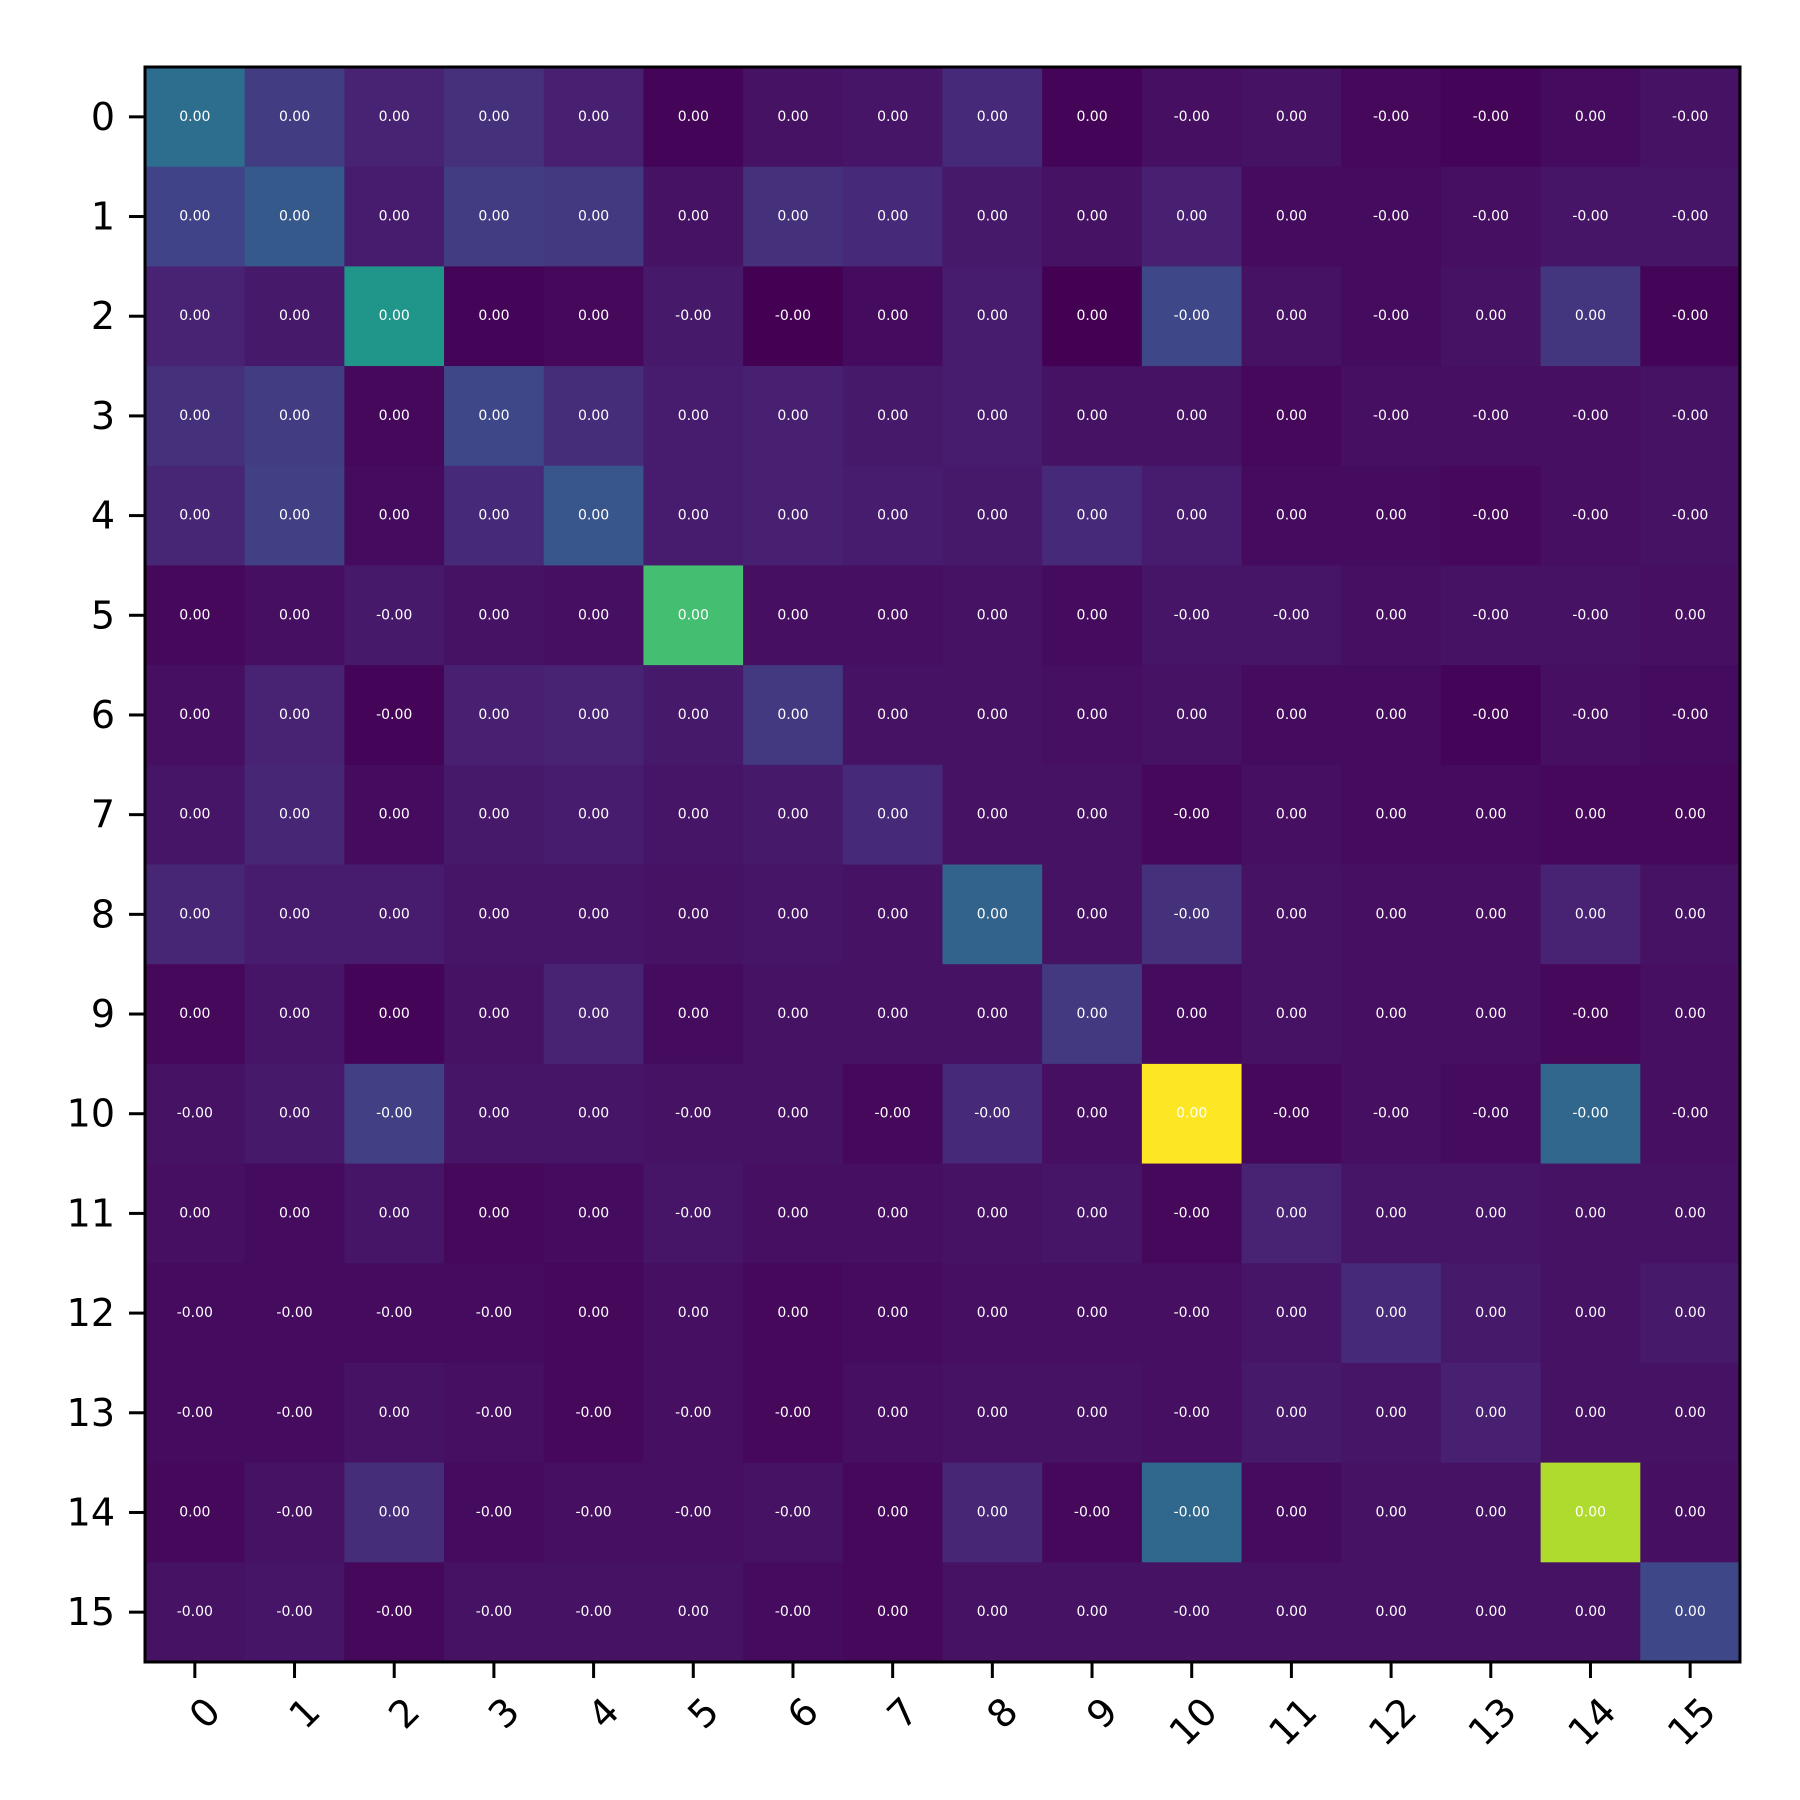 The height and width of the screenshot is (1800, 1800). Describe the element at coordinates (1102, 1713) in the screenshot. I see `x-tick-label: 9` at that location.